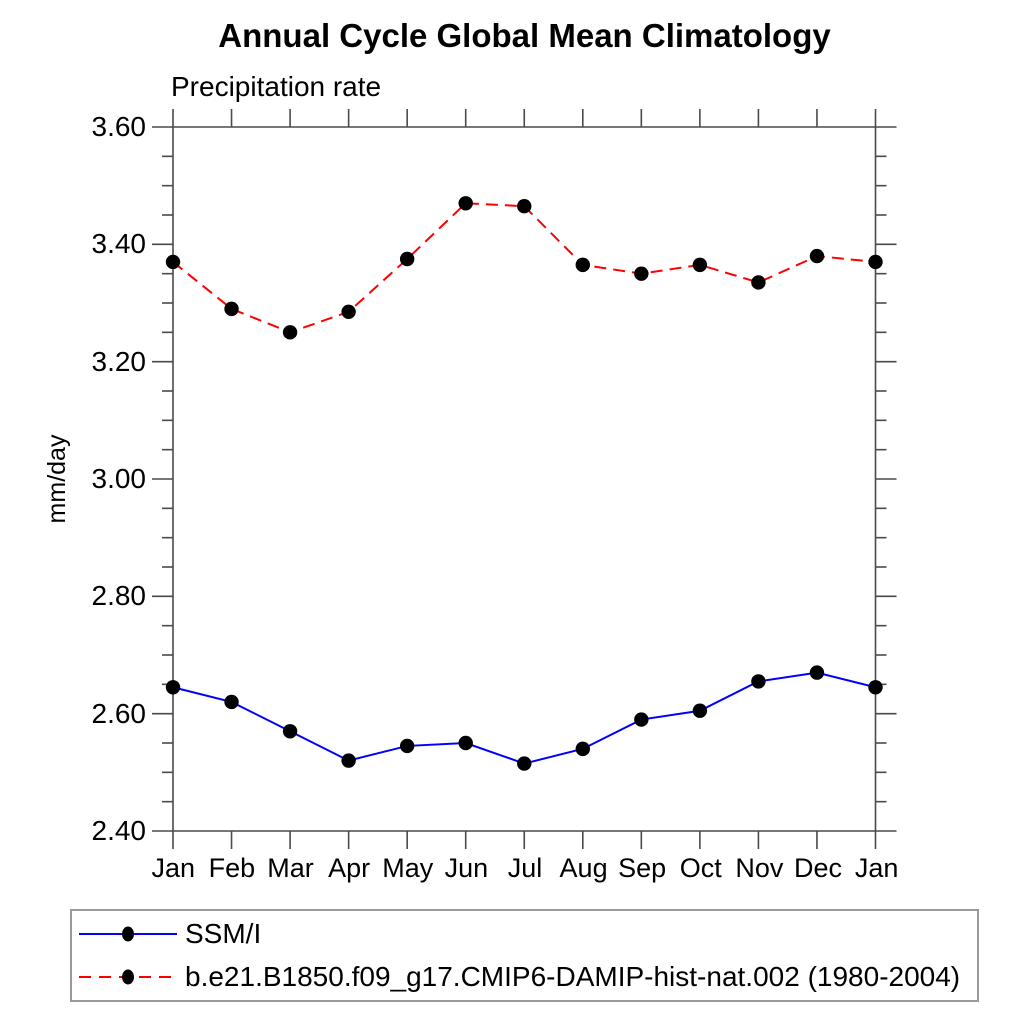  Describe the element at coordinates (276, 86) in the screenshot. I see `chart-subtitle: Precipitation rate` at that location.